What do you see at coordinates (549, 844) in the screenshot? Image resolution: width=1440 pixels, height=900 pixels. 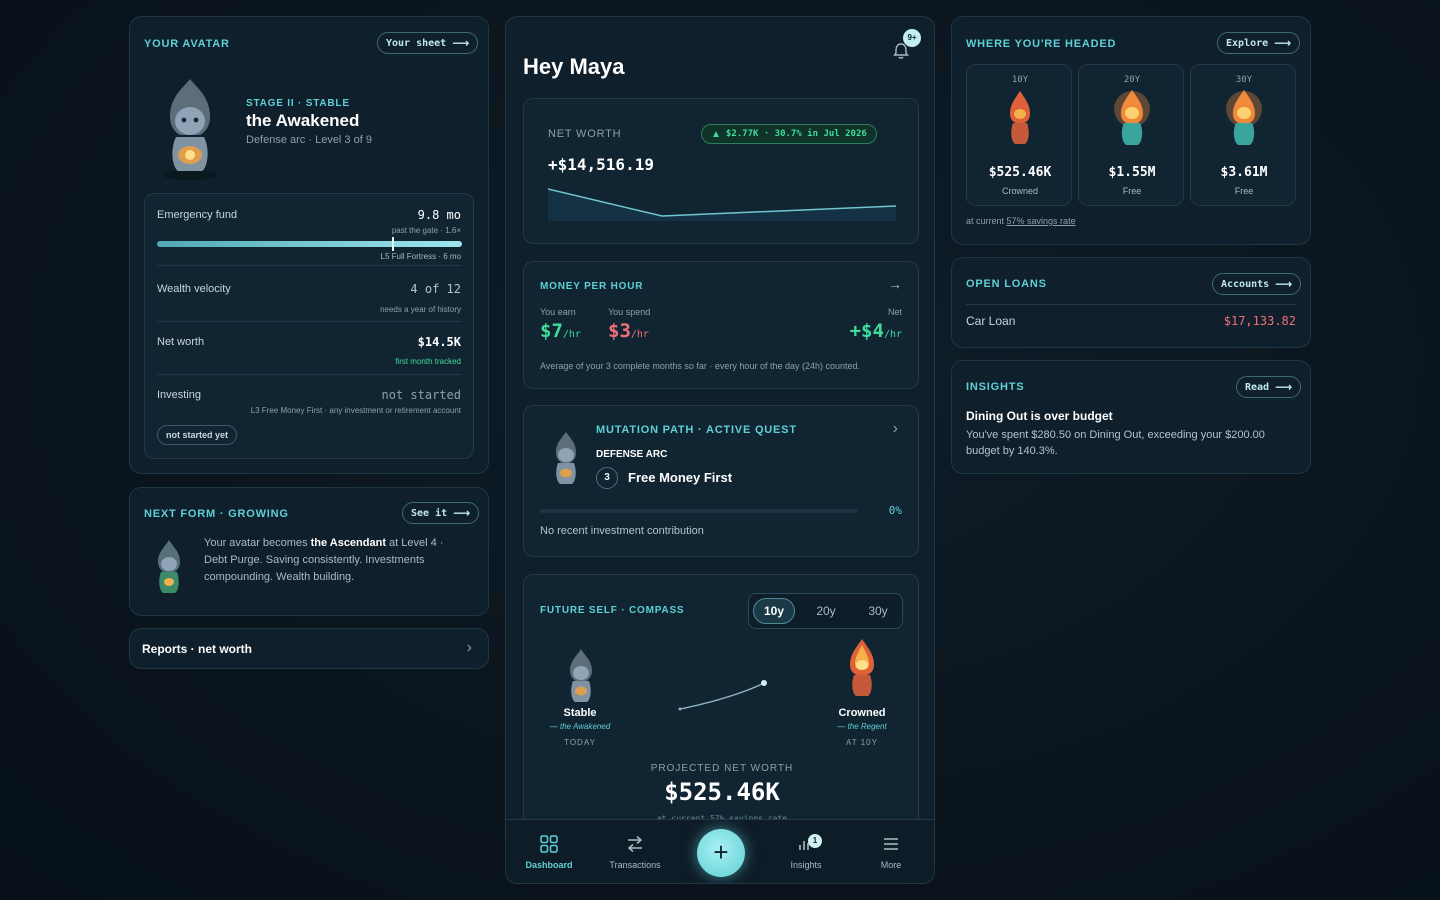 I see `grid-icon` at bounding box center [549, 844].